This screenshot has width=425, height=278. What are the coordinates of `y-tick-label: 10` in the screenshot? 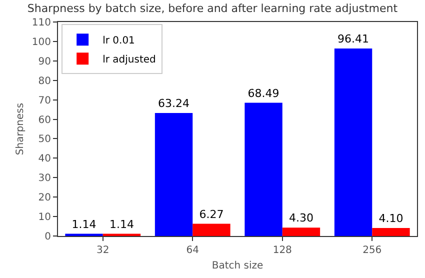 It's located at (44, 218).